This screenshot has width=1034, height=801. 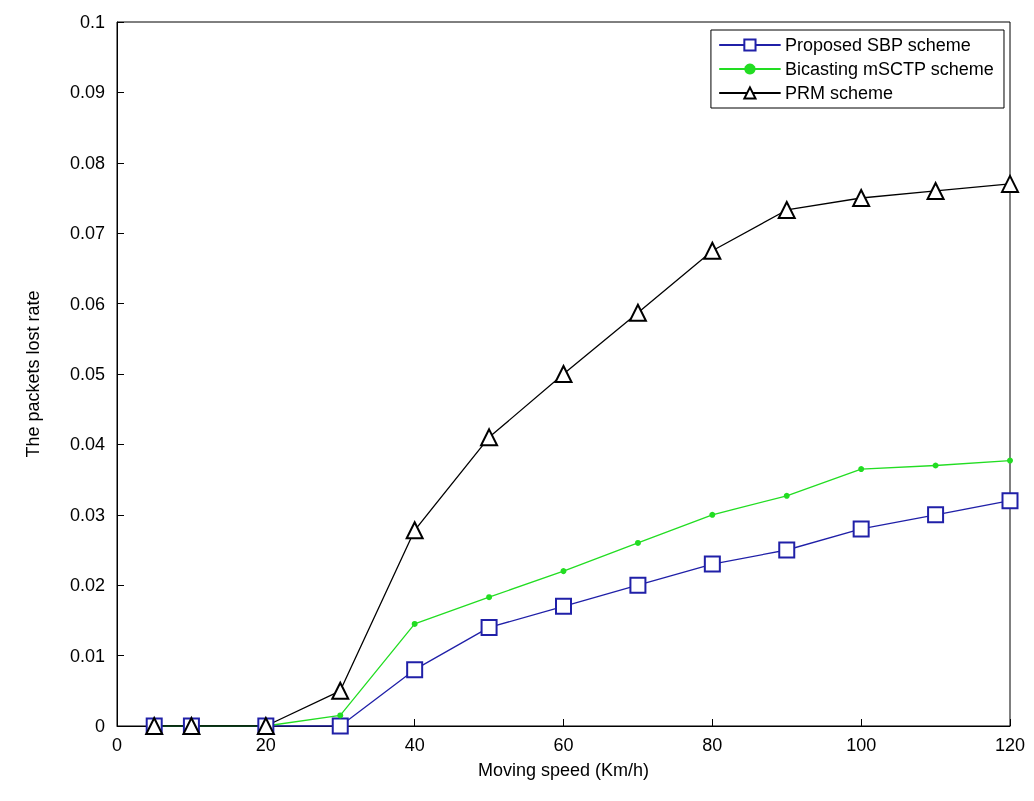 I want to click on y-axis-title: The packets lost rate, so click(x=33, y=374).